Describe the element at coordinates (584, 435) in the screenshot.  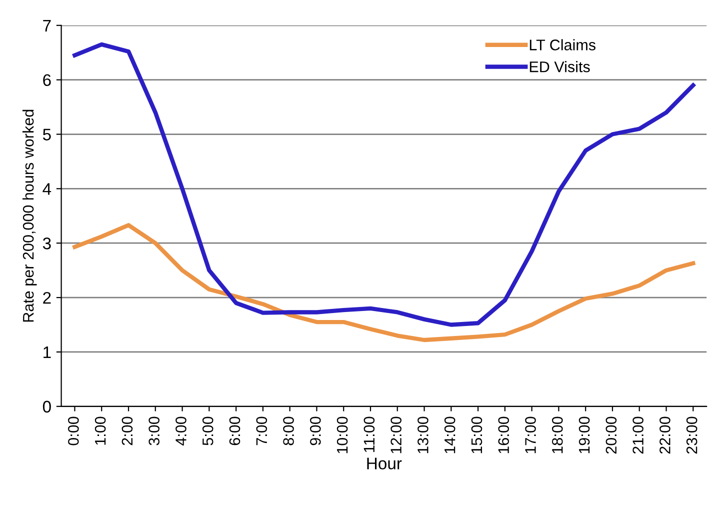
I see `x-tick-label: 19:00` at that location.